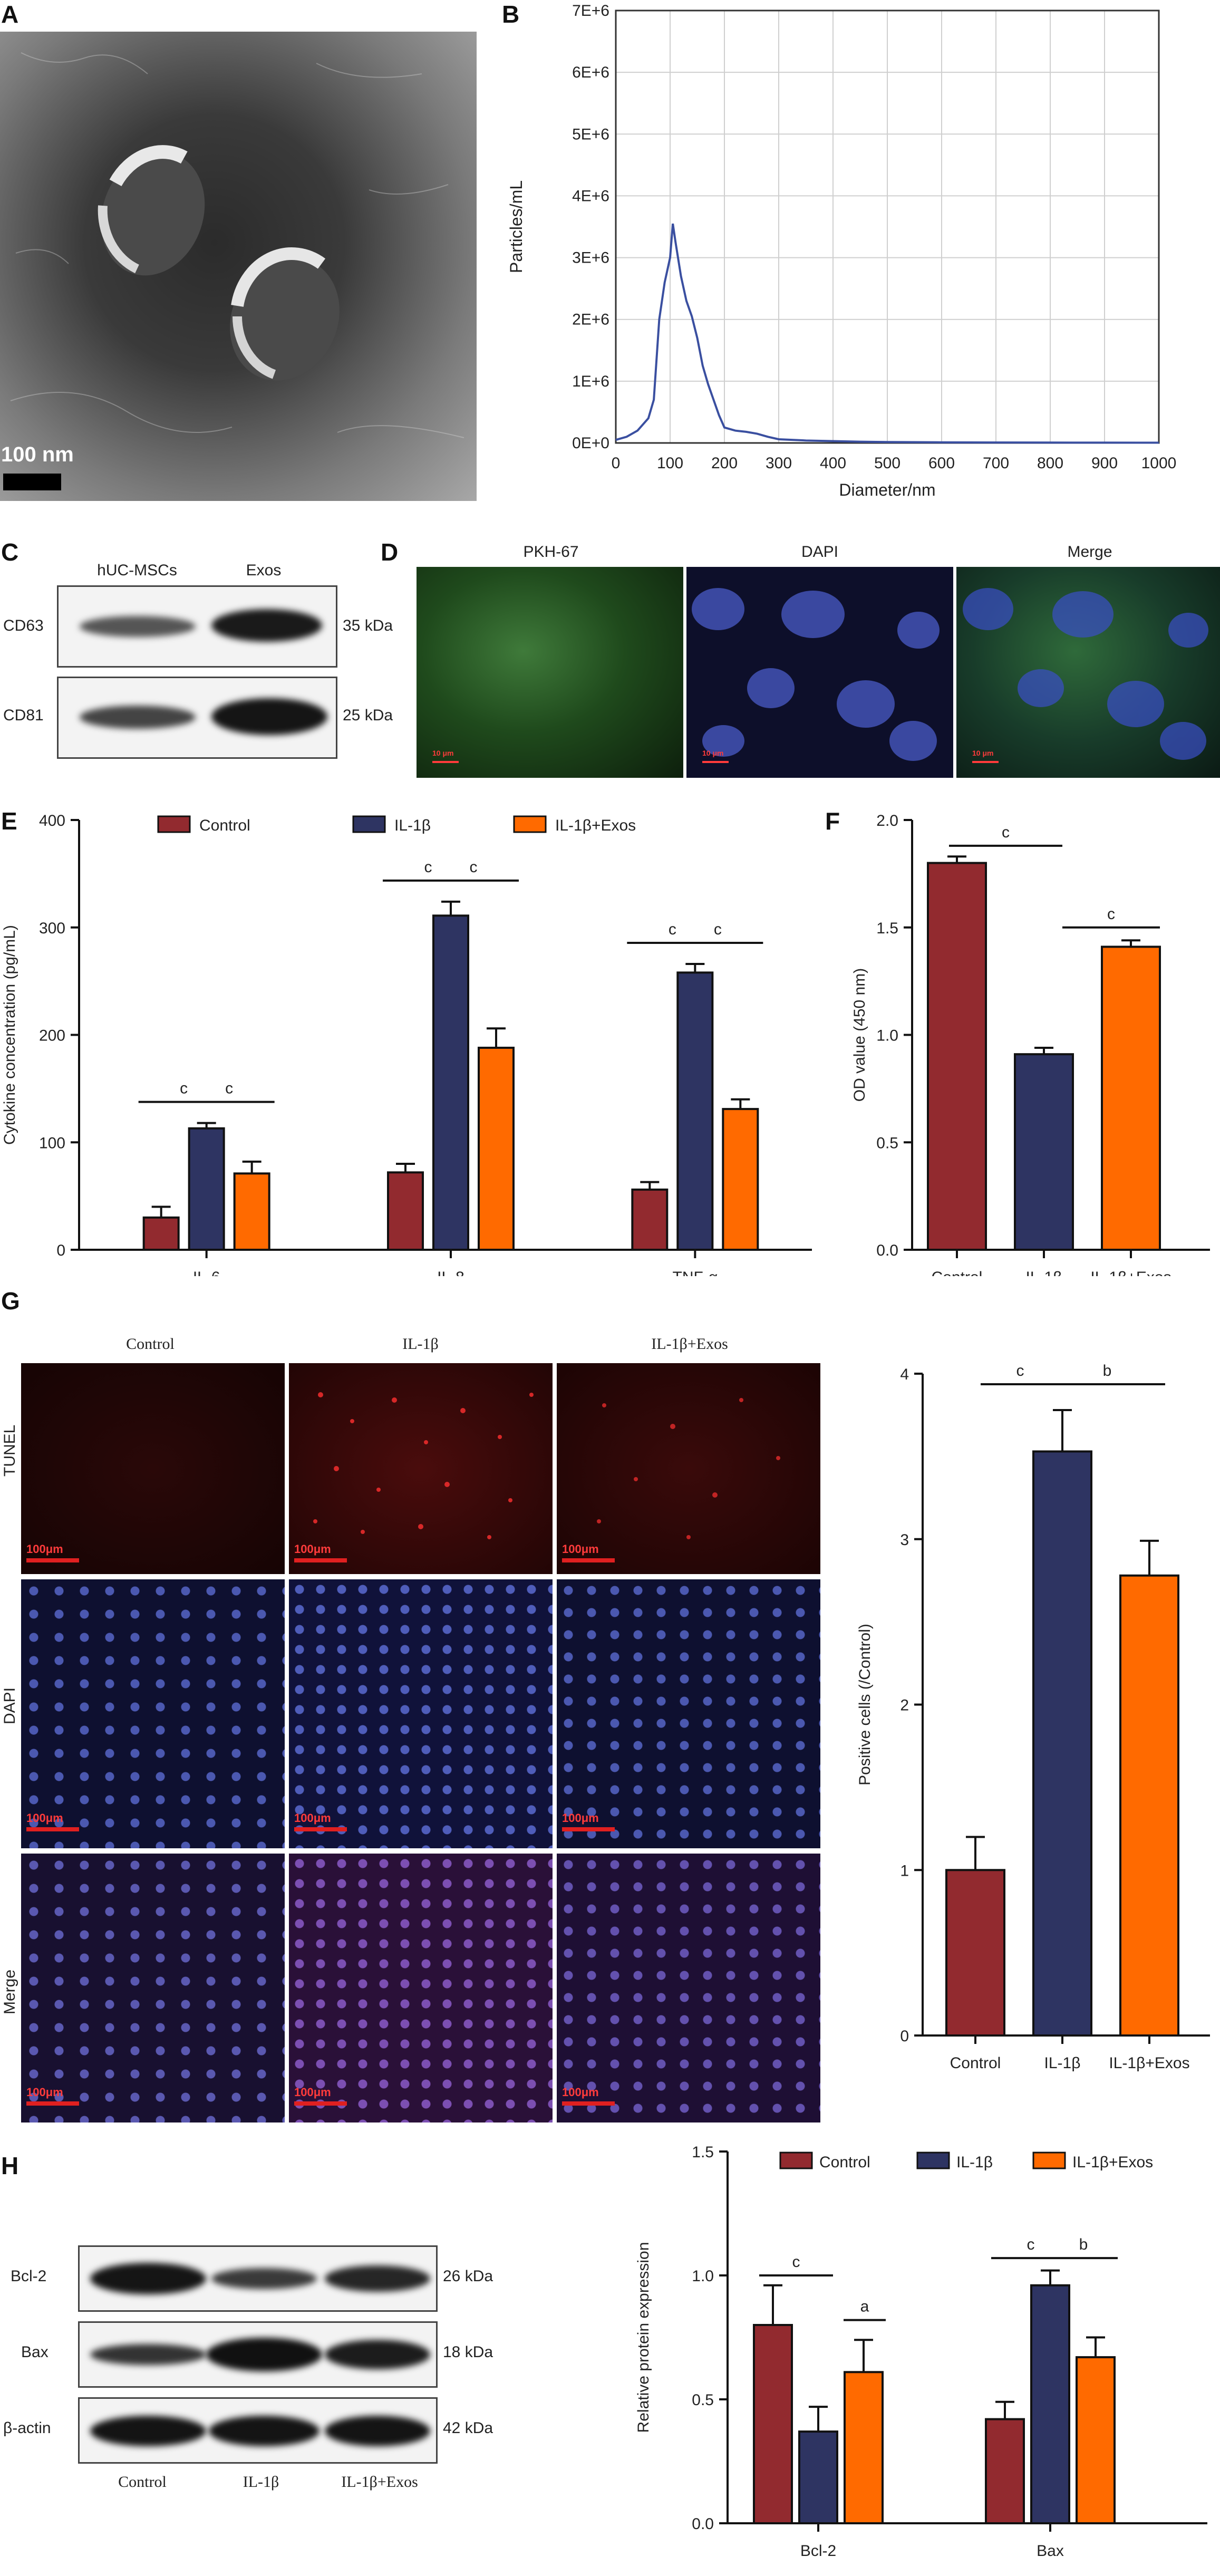 The height and width of the screenshot is (2576, 1220). Describe the element at coordinates (23, 715) in the screenshot. I see `wb-c-row-label: CD81` at that location.